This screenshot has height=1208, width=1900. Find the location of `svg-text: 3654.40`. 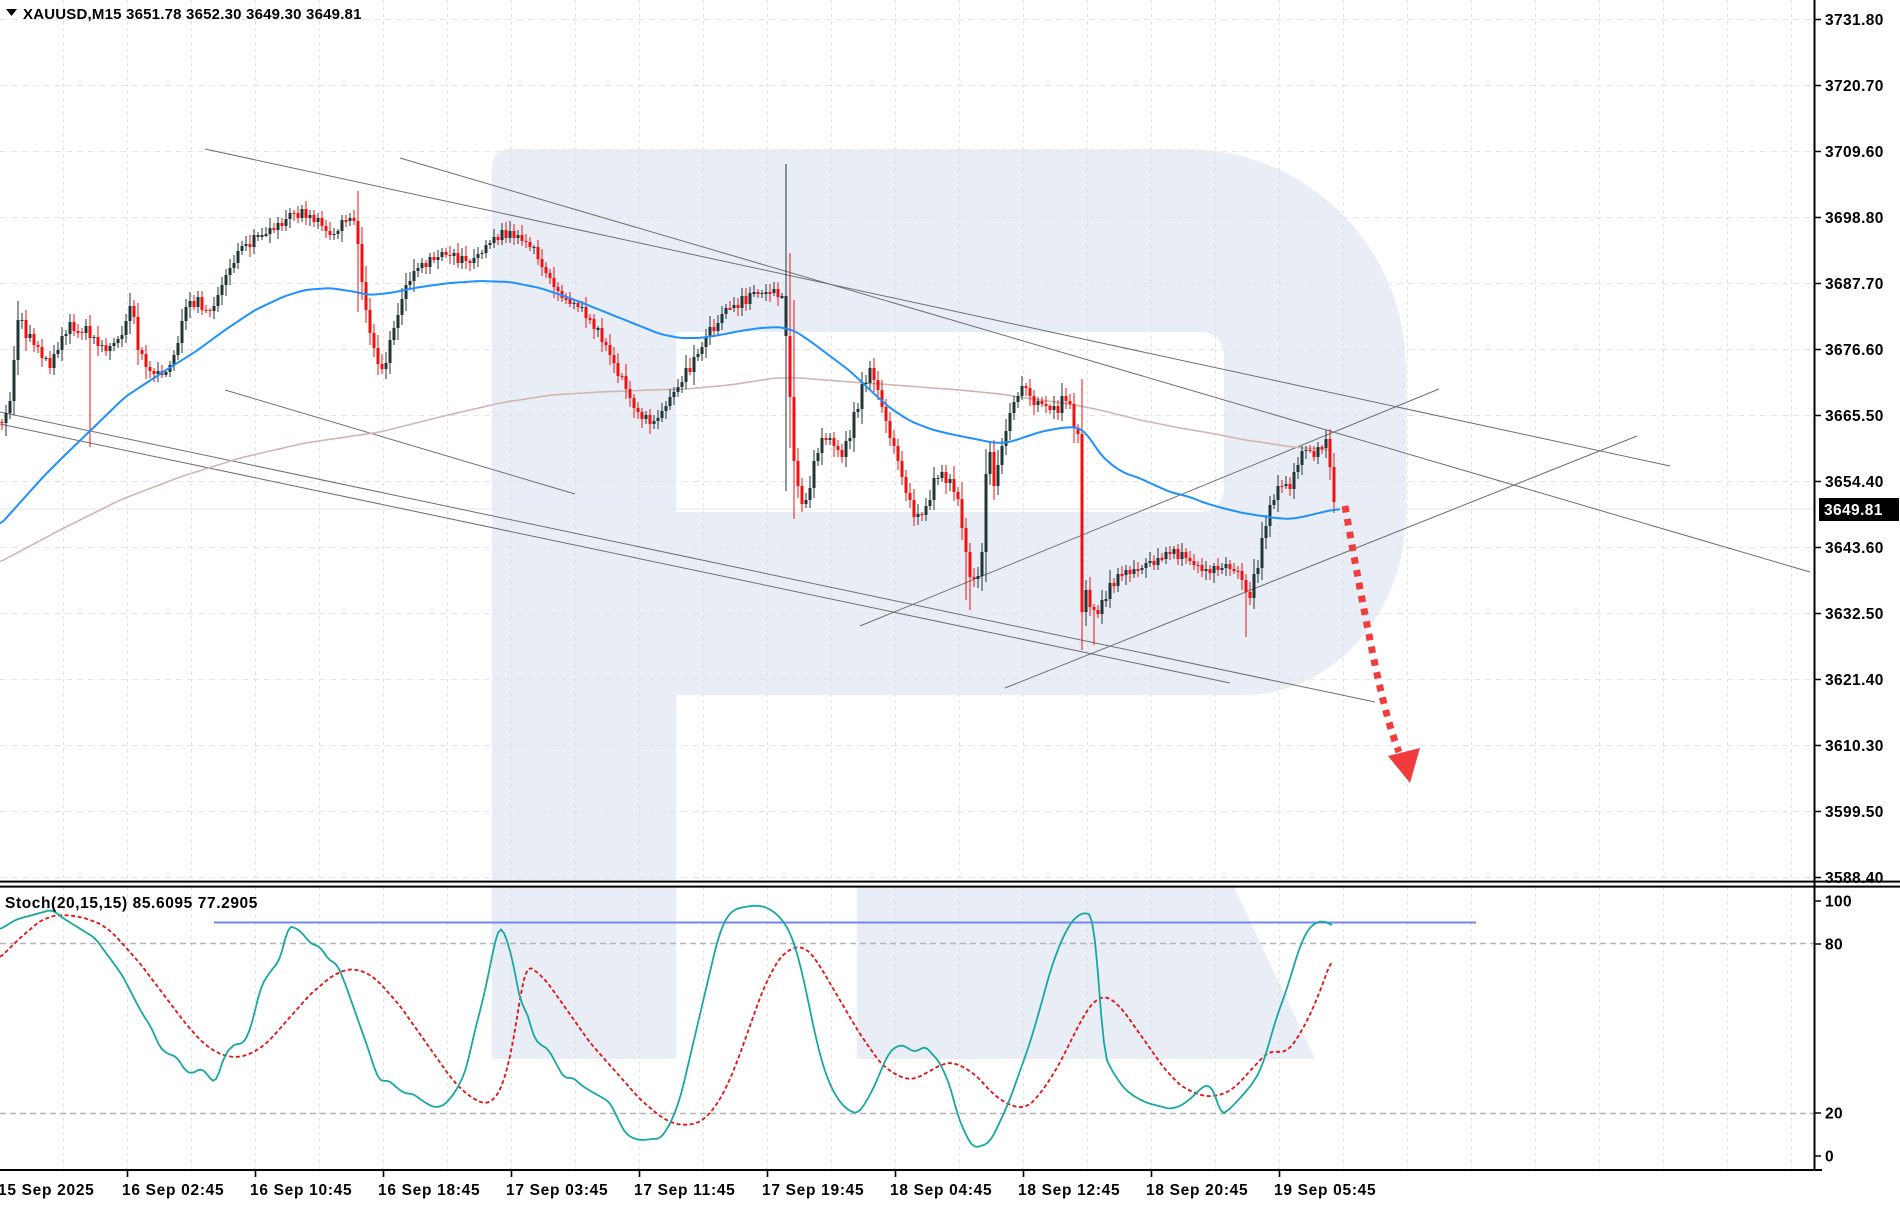

svg-text: 3654.40 is located at coordinates (1854, 482).